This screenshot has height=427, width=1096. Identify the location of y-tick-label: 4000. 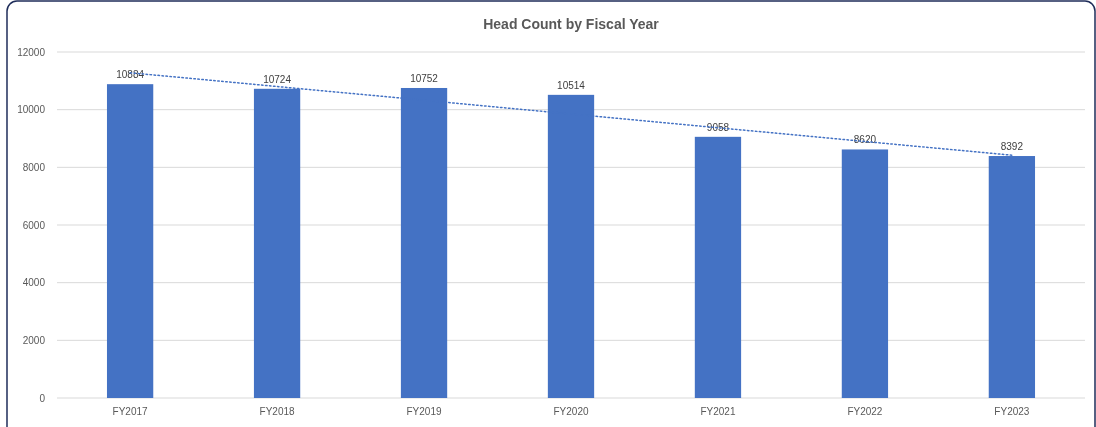
(34, 283).